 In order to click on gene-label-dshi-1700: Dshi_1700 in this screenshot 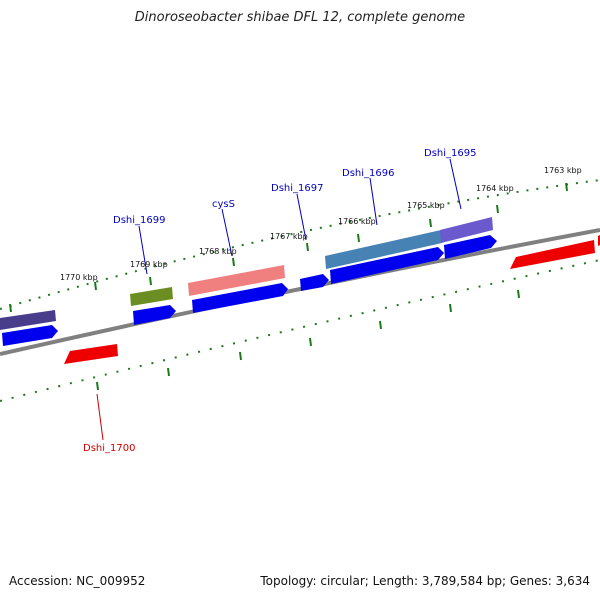, I will do `click(109, 448)`.